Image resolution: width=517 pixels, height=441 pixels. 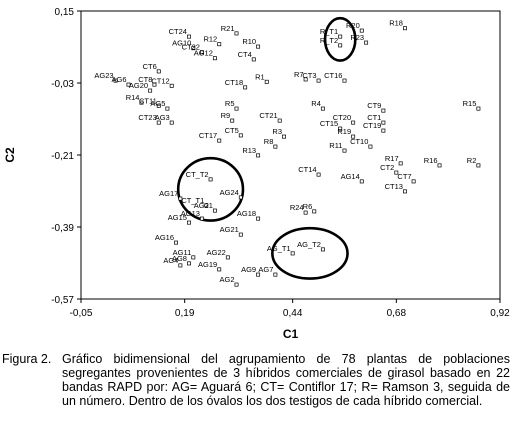 I want to click on y-axis-label: C2, so click(x=10, y=155).